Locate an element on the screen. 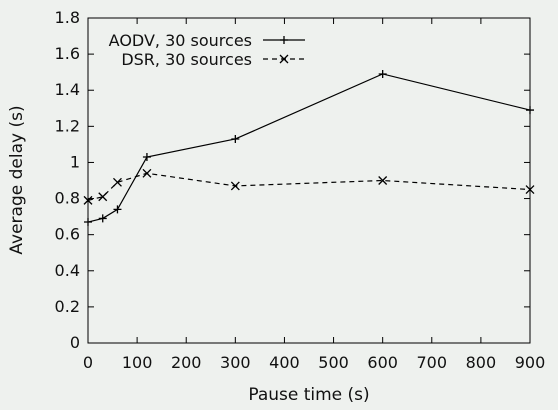  x-tick-label: 100 is located at coordinates (137, 362).